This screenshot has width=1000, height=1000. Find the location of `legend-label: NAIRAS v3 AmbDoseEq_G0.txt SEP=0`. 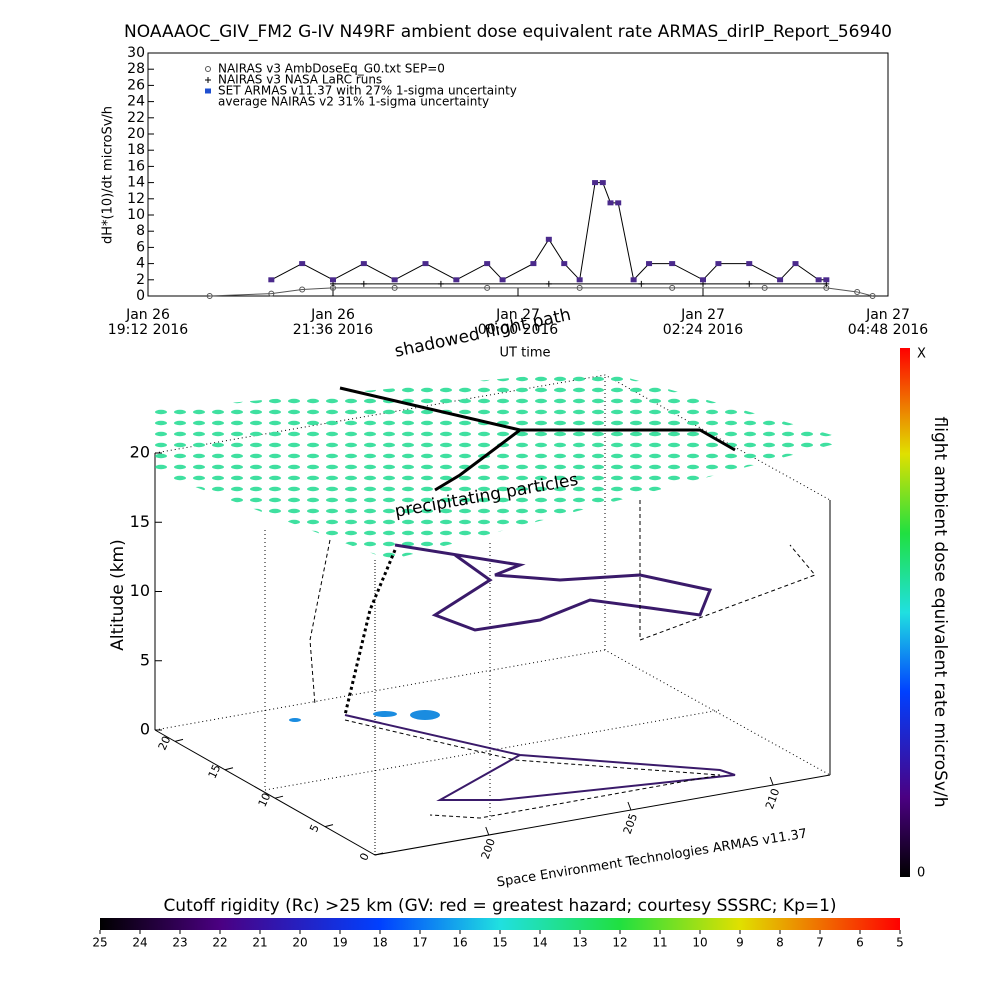

legend-label: NAIRAS v3 AmbDoseEq_G0.txt SEP=0 is located at coordinates (331, 69).